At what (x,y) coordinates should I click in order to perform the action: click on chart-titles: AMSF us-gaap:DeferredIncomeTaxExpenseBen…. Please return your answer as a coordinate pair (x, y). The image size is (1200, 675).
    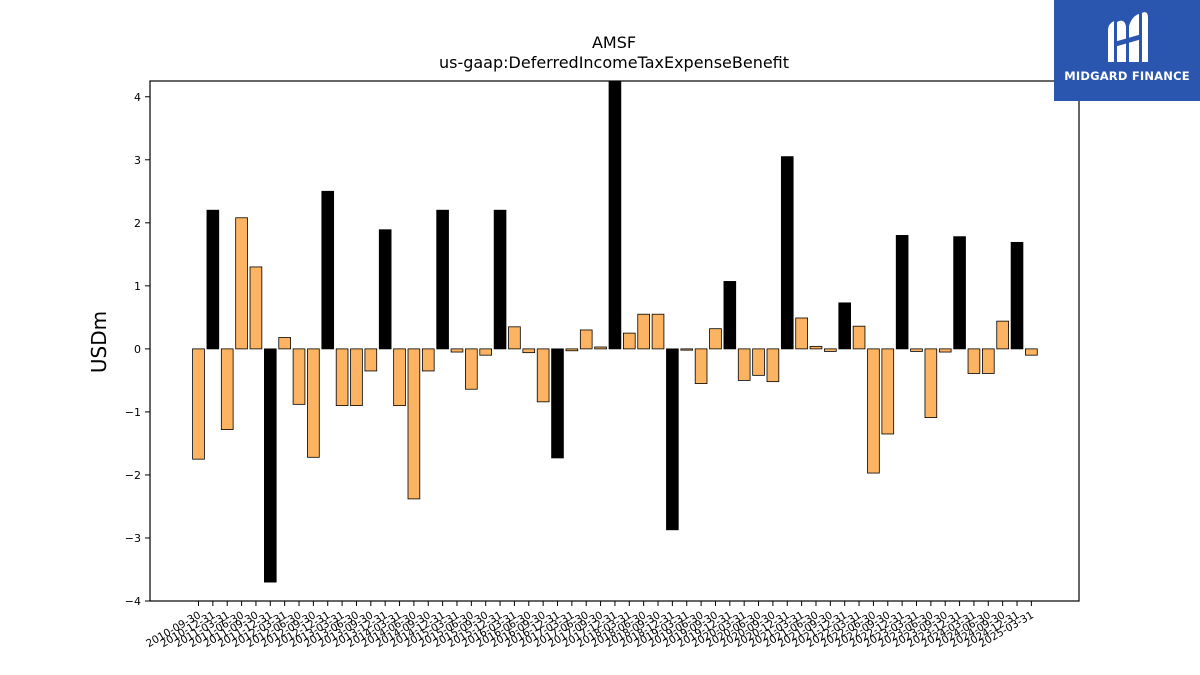
    Looking at the image, I should click on (614, 52).